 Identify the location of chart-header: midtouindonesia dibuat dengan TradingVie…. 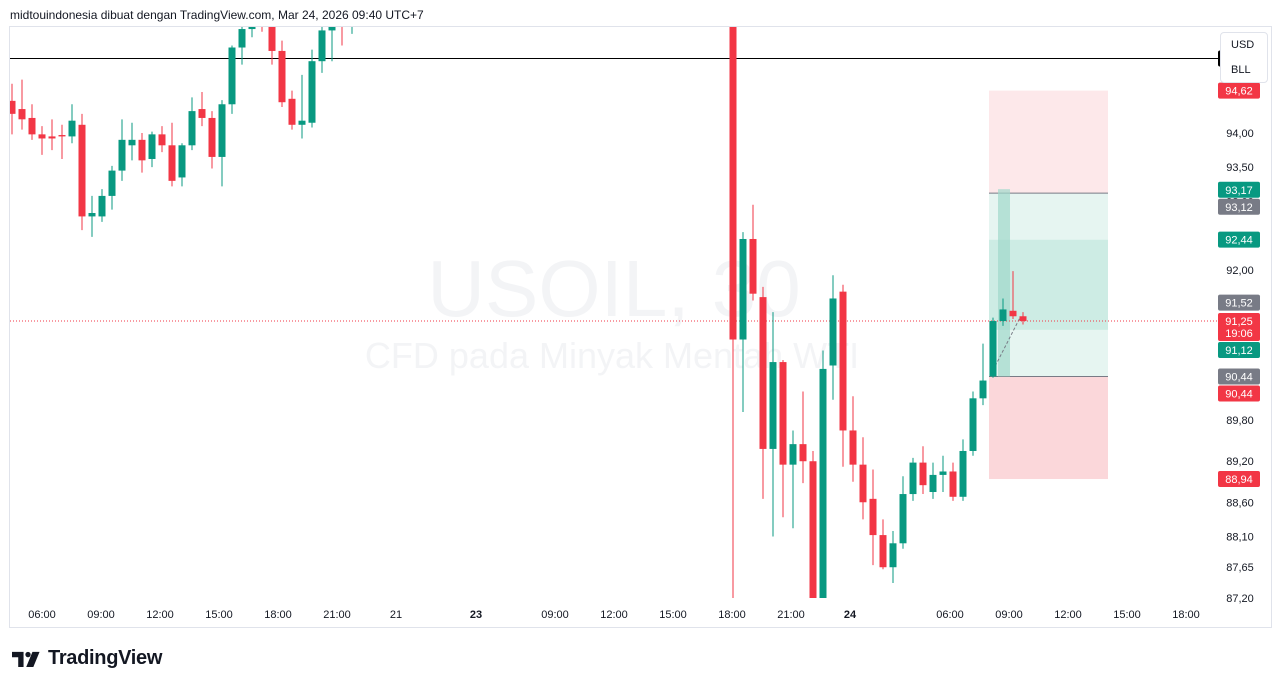
(217, 15).